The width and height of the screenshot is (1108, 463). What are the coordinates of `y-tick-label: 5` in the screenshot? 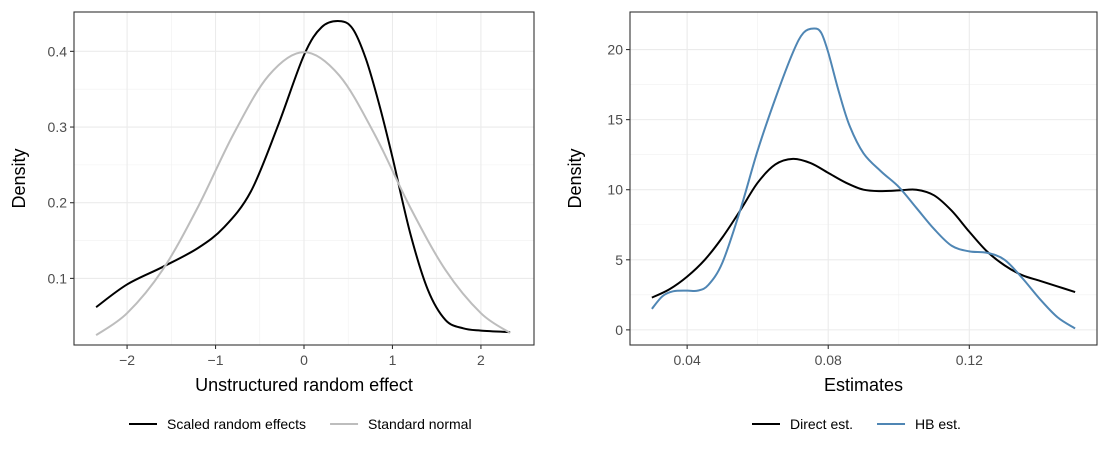 It's located at (619, 260).